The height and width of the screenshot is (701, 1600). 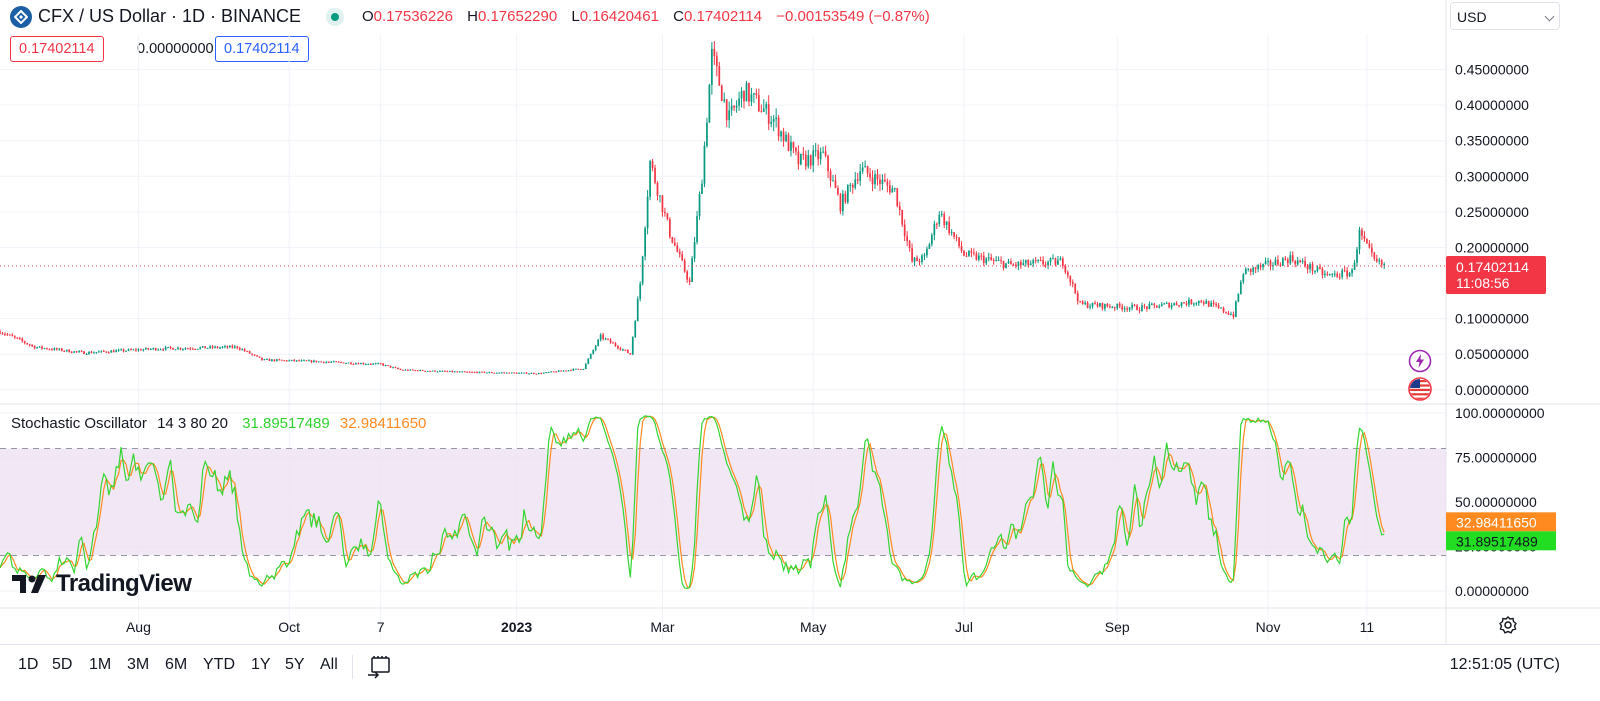 I want to click on compare-icon, so click(x=379, y=667).